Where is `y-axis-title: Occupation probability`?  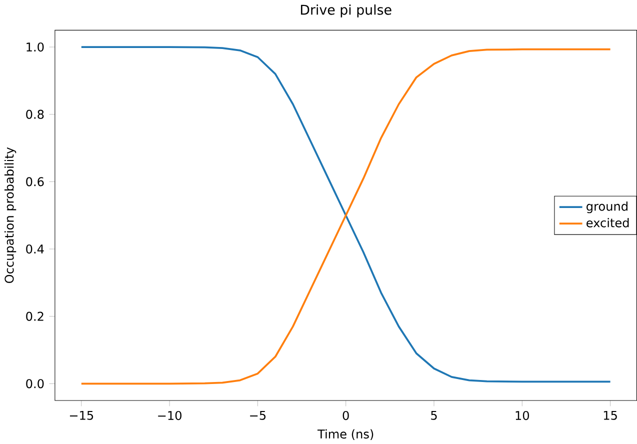 y-axis-title: Occupation probability is located at coordinates (10, 215).